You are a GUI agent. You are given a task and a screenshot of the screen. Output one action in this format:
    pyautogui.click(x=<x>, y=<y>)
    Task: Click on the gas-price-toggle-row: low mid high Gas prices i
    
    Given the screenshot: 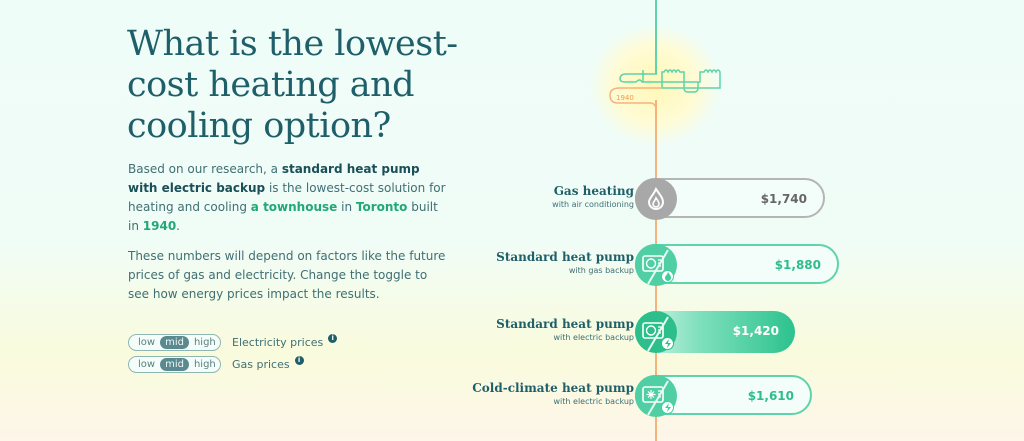 What is the action you would take?
    pyautogui.click(x=216, y=364)
    